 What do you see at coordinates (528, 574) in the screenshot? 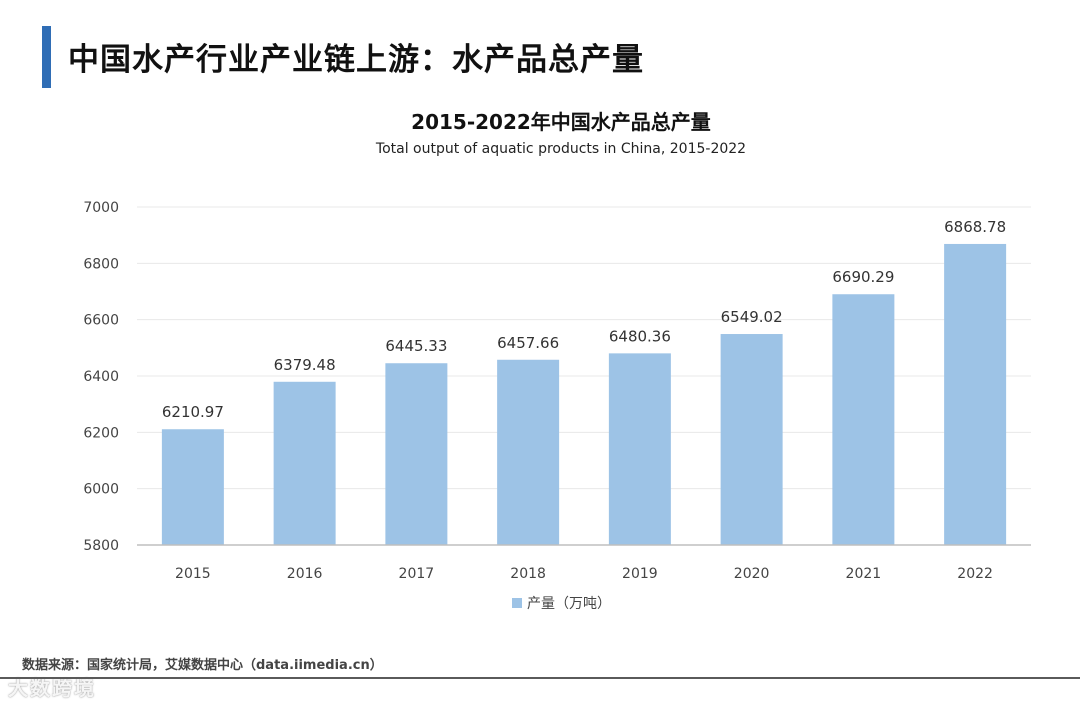
I see `x-tick-label: 2018` at bounding box center [528, 574].